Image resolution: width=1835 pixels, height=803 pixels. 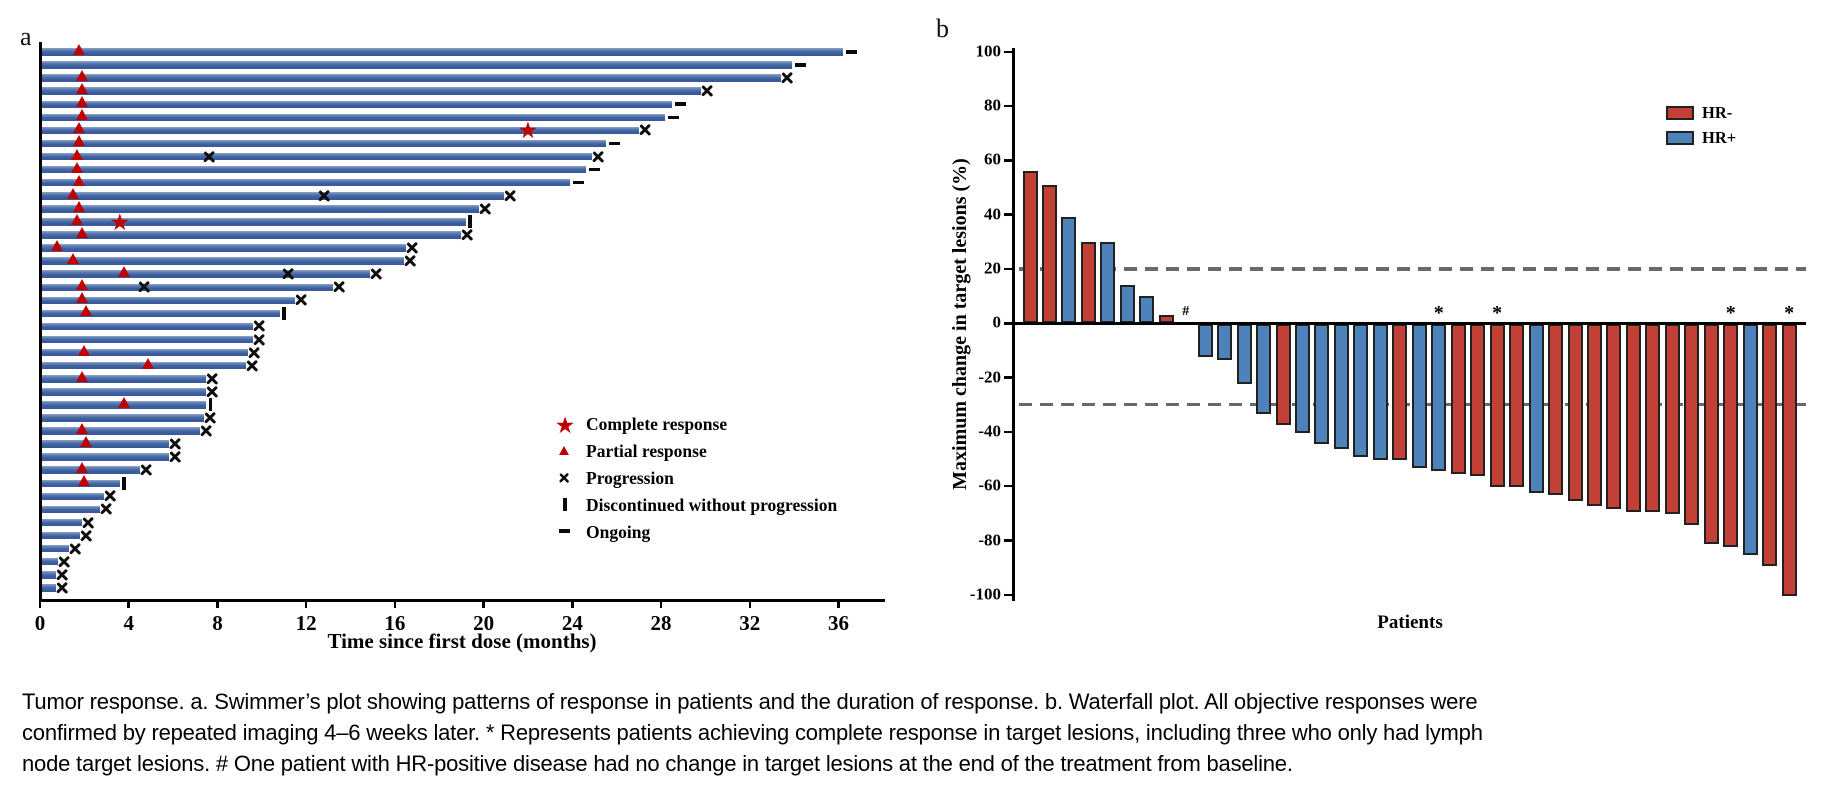 I want to click on legend-item-label: Ongoing, so click(x=618, y=532).